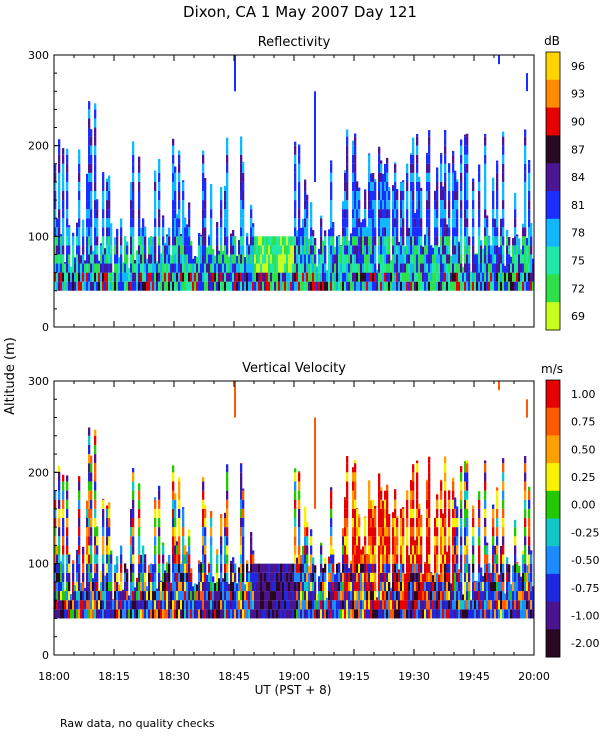 The image size is (600, 750). Describe the element at coordinates (553, 288) in the screenshot. I see `colorbar-segment` at that location.